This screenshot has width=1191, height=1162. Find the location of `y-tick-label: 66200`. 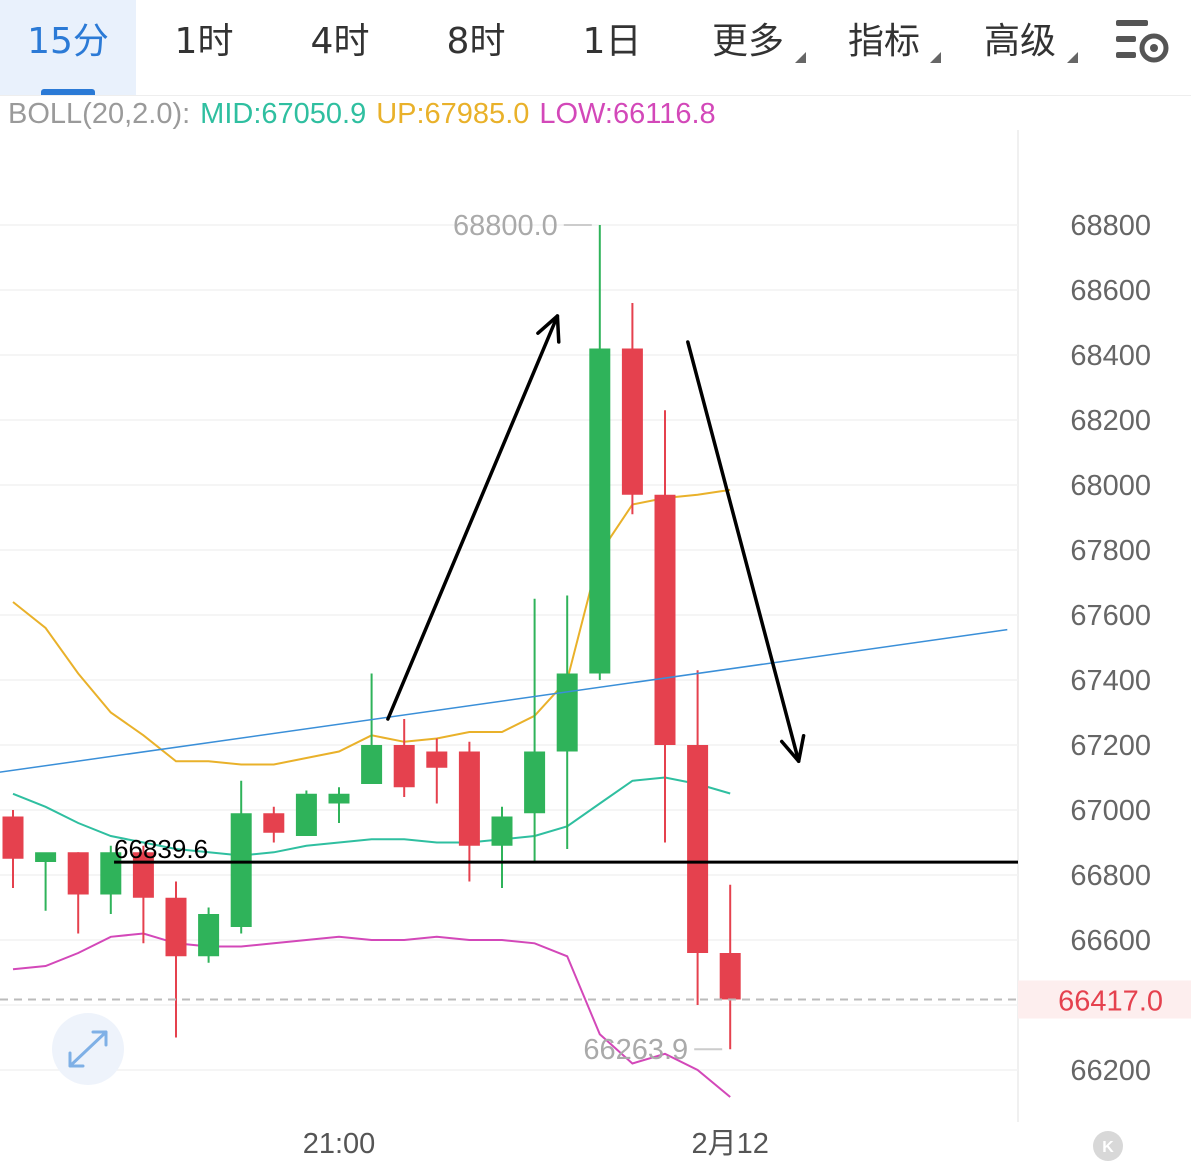

y-tick-label: 66200 is located at coordinates (1110, 1071).